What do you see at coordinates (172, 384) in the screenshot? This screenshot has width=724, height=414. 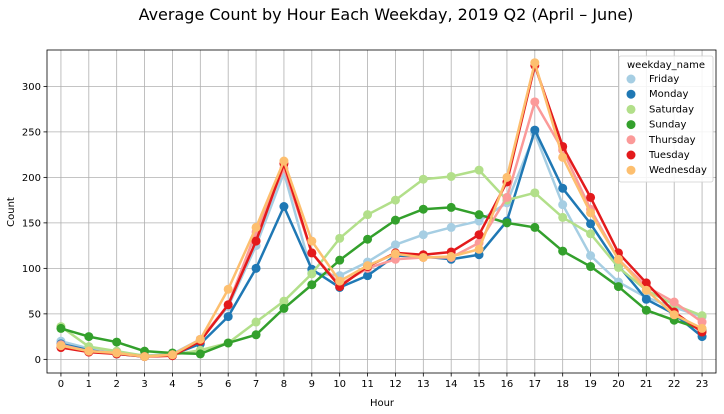 I see `x-tick-label: 4` at bounding box center [172, 384].